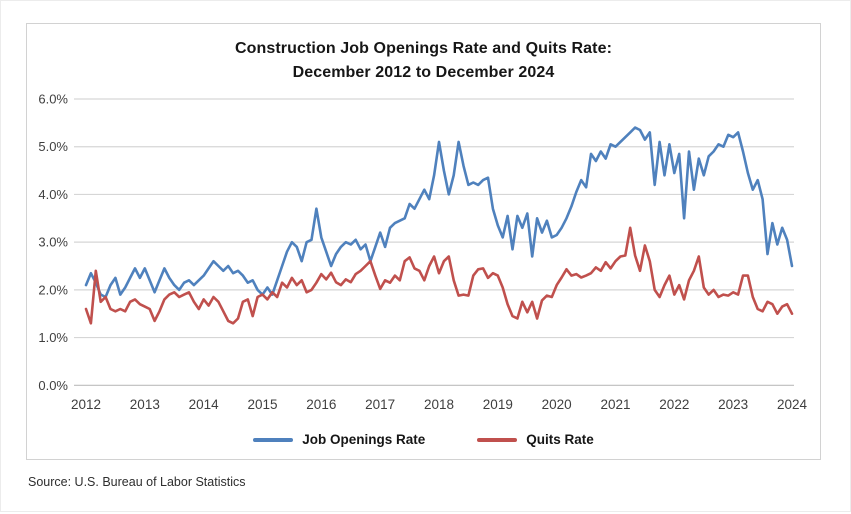  What do you see at coordinates (792, 404) in the screenshot?
I see `x-axis-tick-label: 2024` at bounding box center [792, 404].